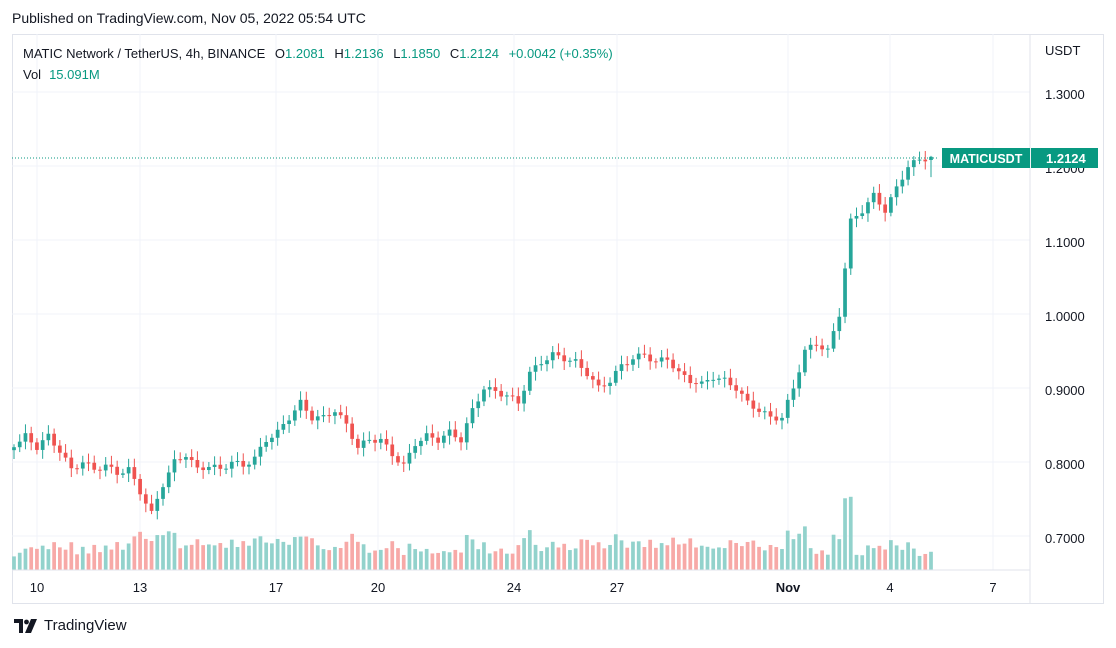  I want to click on last-price-symbol: MATICUSDT, so click(986, 159).